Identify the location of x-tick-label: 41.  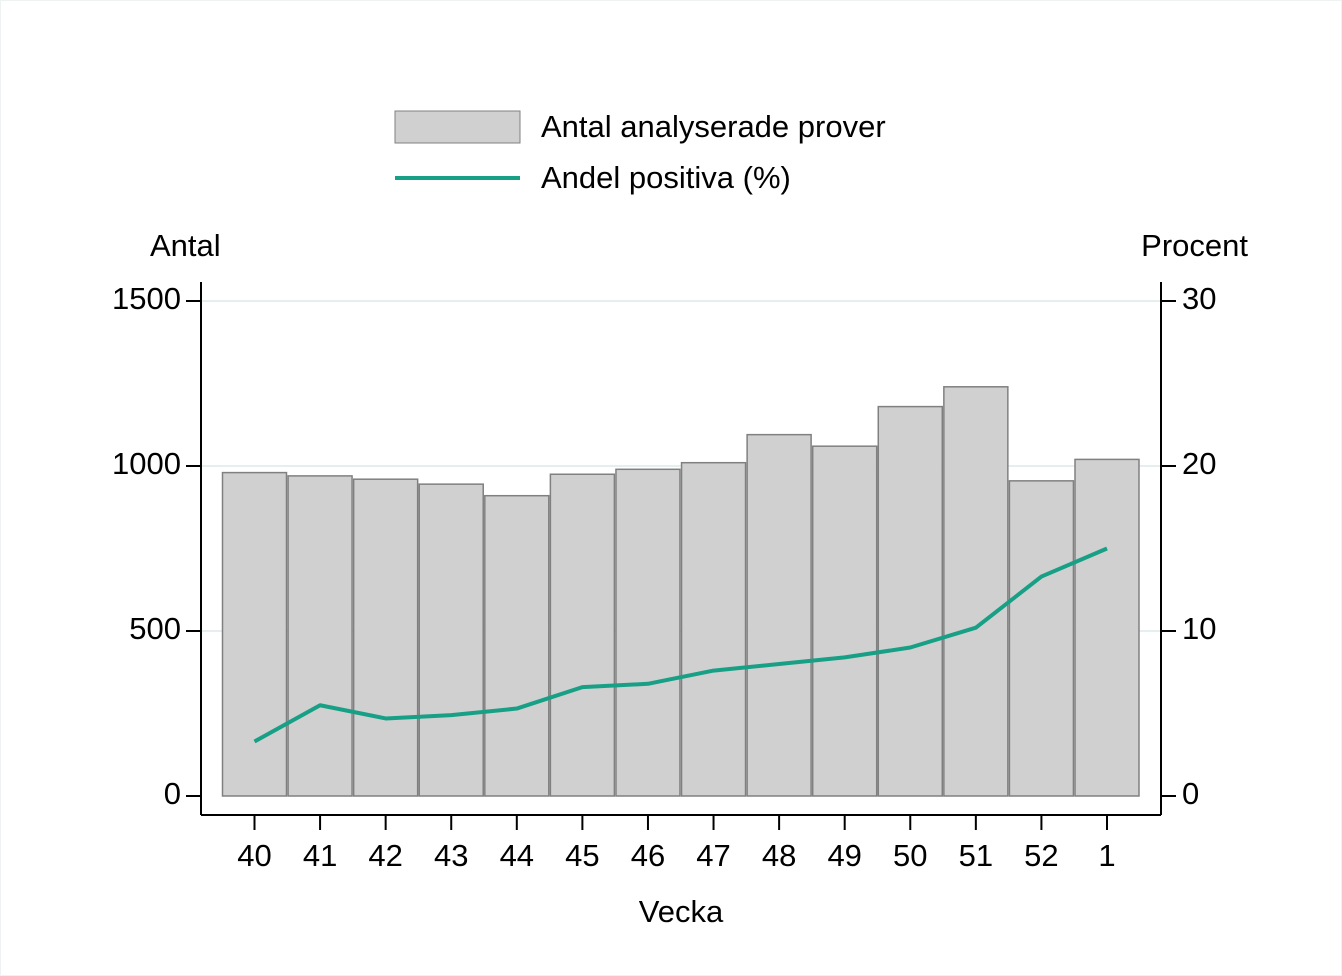
(320, 855).